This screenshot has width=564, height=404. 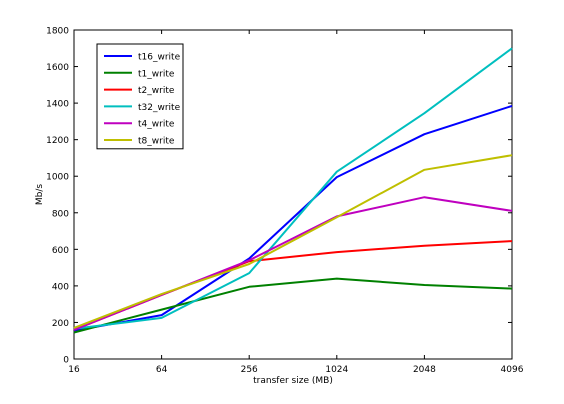 What do you see at coordinates (159, 58) in the screenshot?
I see `legend-label: t16_write` at bounding box center [159, 58].